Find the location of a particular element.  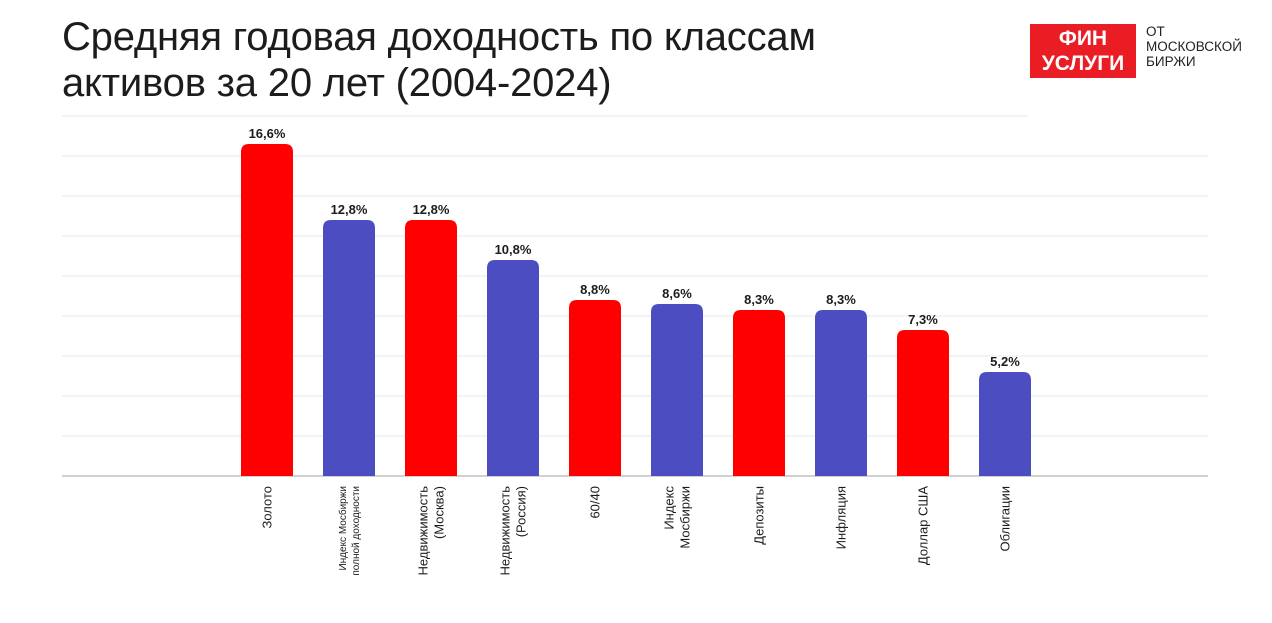

category-label-line: Мосбиржи is located at coordinates (685, 517).